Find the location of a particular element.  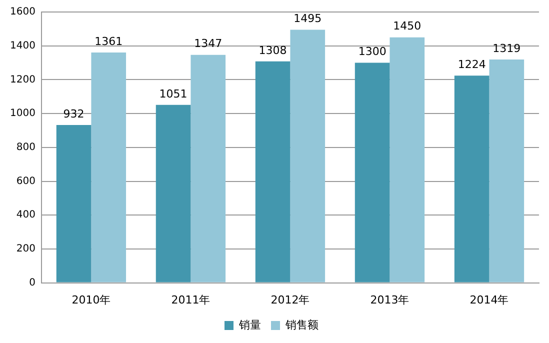

data-label: 1361 is located at coordinates (108, 41).